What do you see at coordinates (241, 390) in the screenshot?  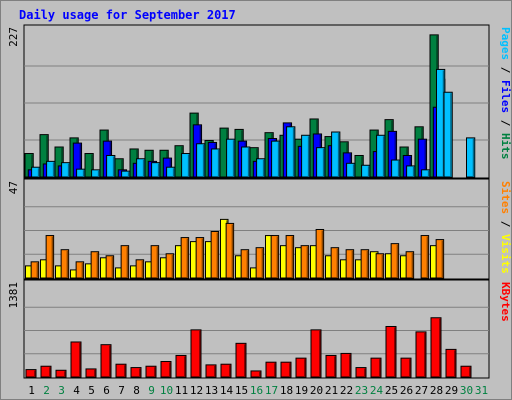 I see `day-label: 15` at bounding box center [241, 390].